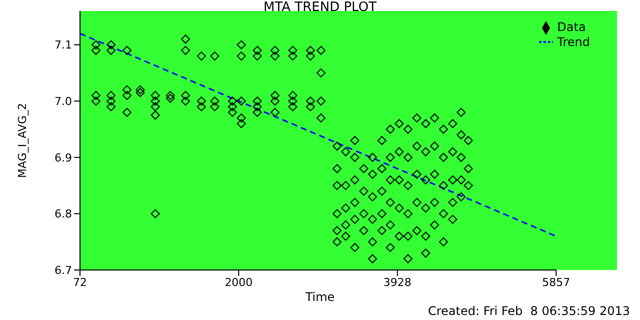 This screenshot has height=320, width=640. I want to click on y-tick-label: 7.1, so click(63, 45).